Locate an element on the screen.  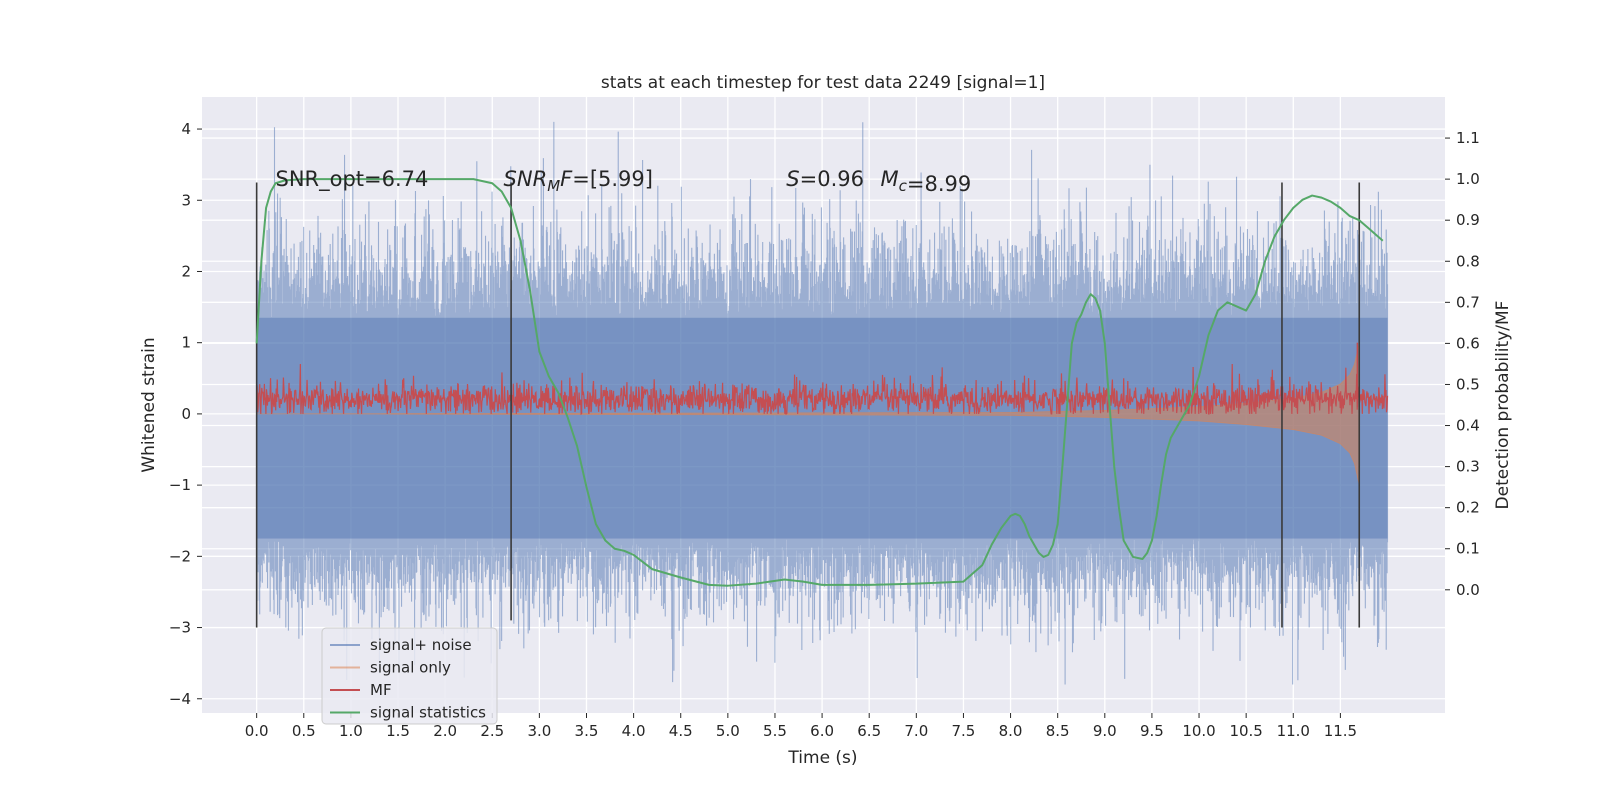
x-tick-label: 5.5 is located at coordinates (775, 731).